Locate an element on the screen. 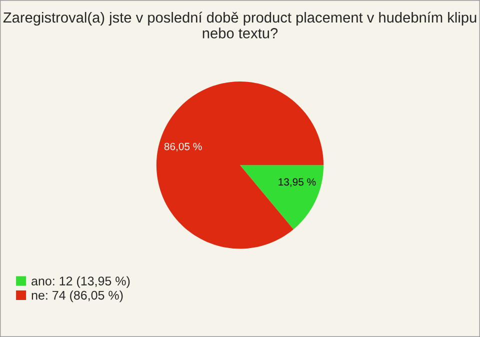  chart-title: Zaregistroval(a) jste v poslední době product placement v hudebním klipu nebo textu? is located at coordinates (239, 25).